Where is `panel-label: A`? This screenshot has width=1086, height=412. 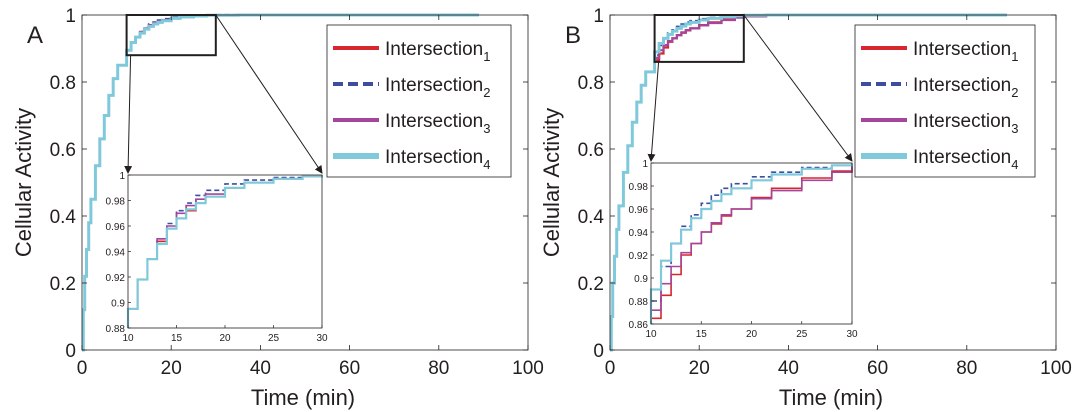 panel-label: A is located at coordinates (35, 35).